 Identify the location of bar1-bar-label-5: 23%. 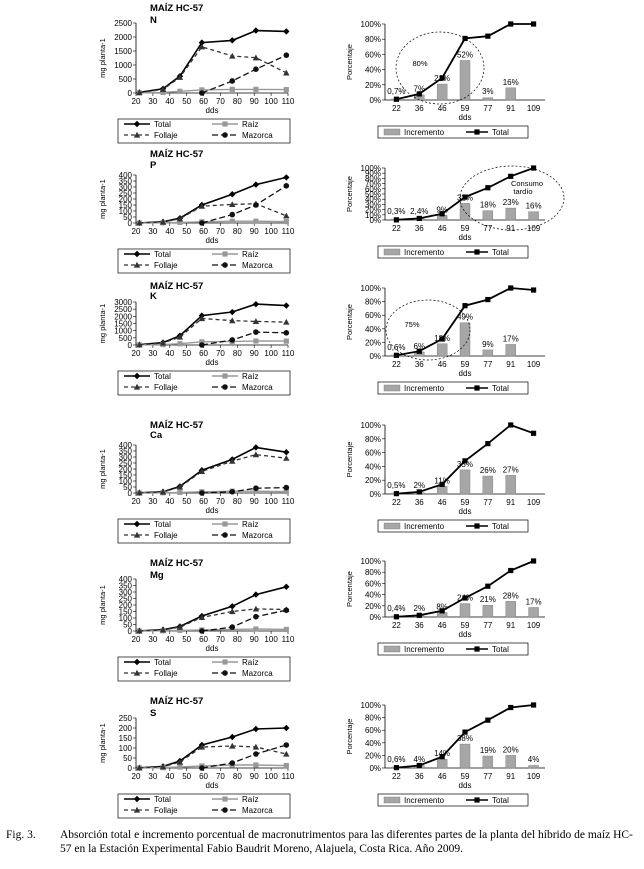
(511, 202).